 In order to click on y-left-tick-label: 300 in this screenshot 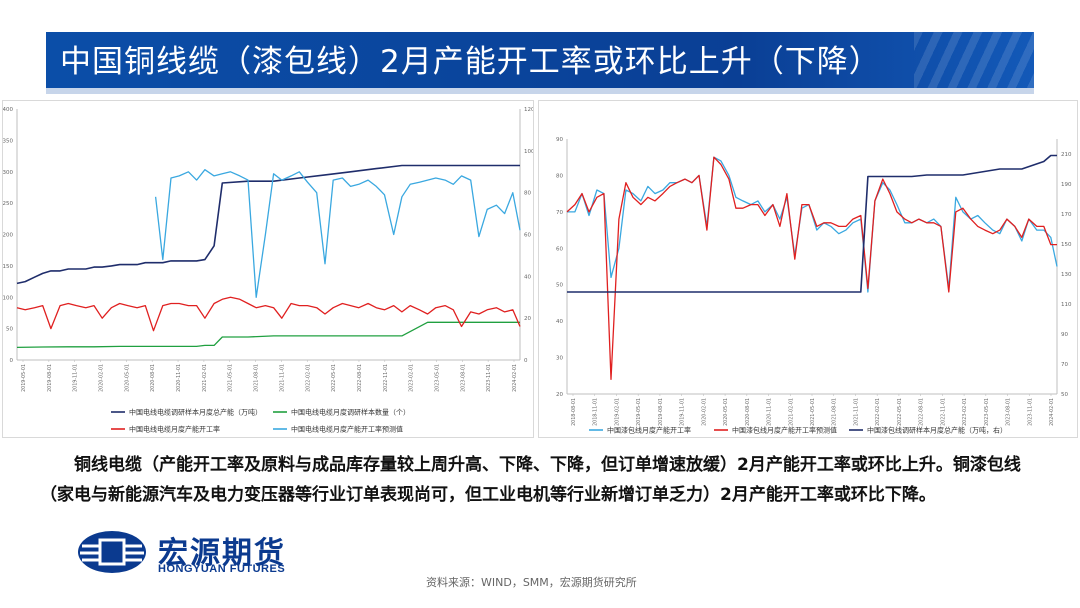, I will do `click(8, 173)`.